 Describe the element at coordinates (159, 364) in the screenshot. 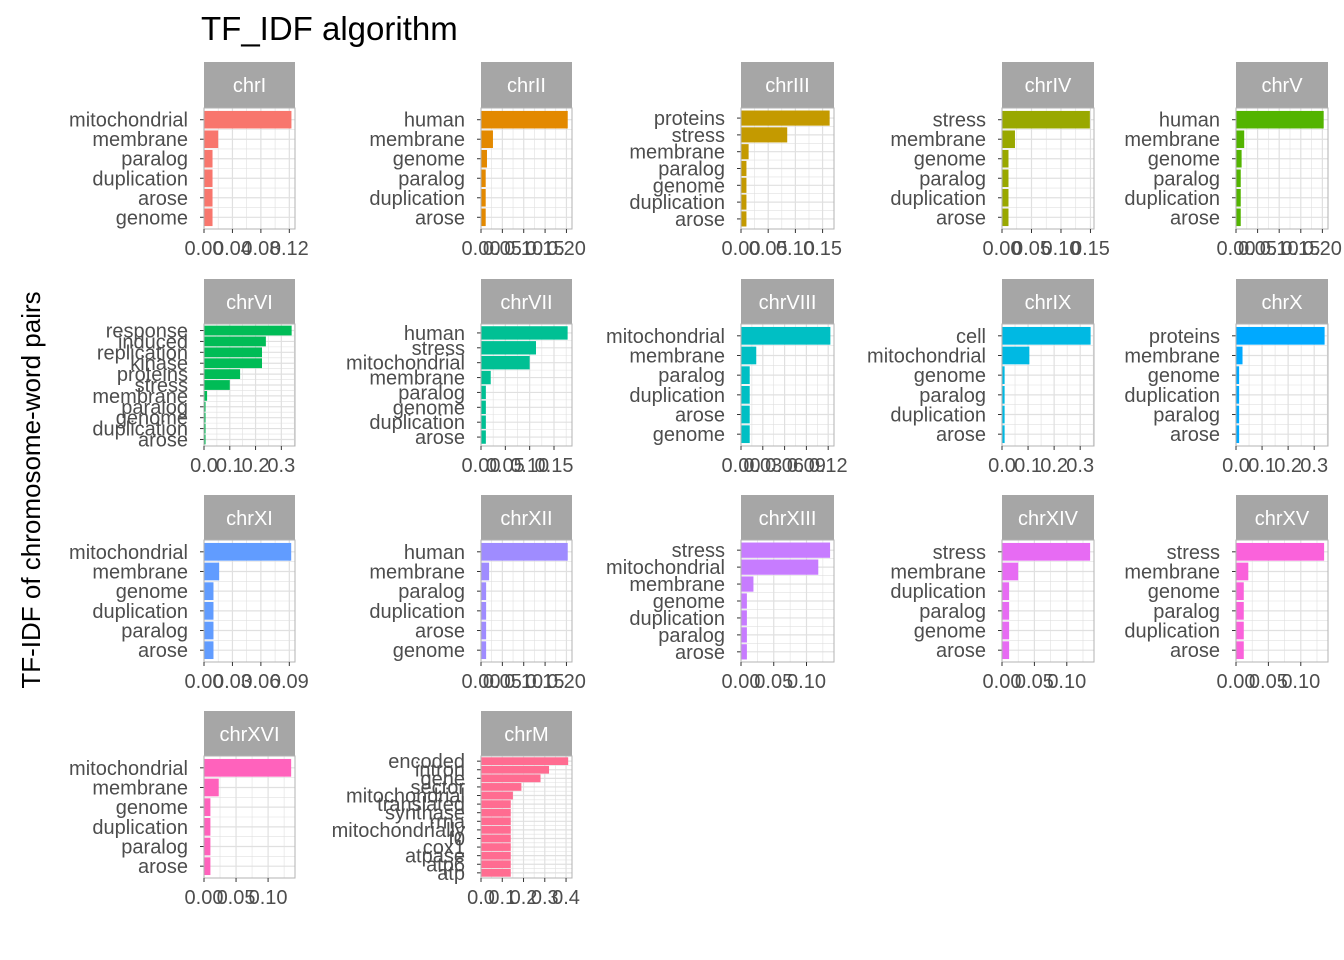

I see `category-label: kinase` at that location.